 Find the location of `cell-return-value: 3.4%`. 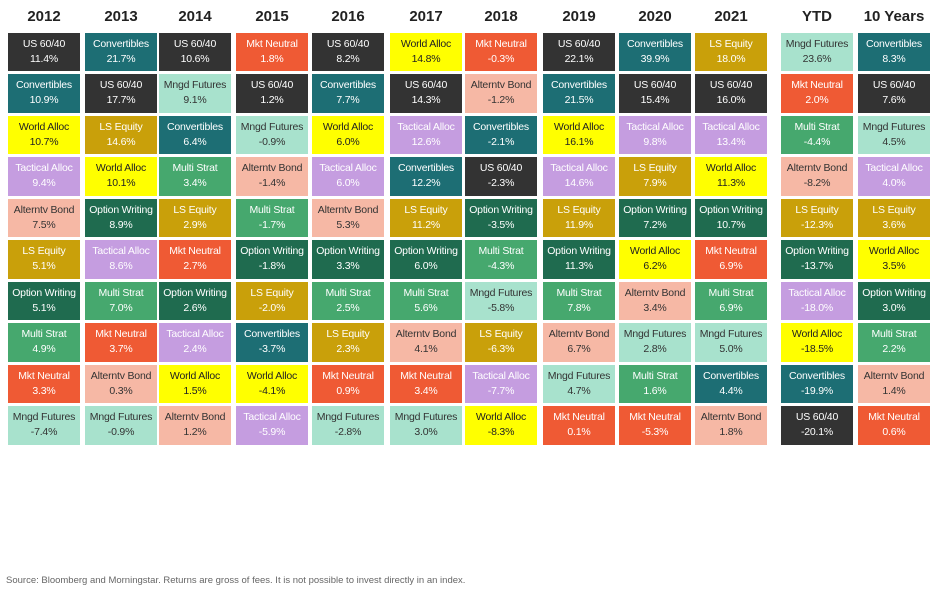

cell-return-value: 3.4% is located at coordinates (426, 390).